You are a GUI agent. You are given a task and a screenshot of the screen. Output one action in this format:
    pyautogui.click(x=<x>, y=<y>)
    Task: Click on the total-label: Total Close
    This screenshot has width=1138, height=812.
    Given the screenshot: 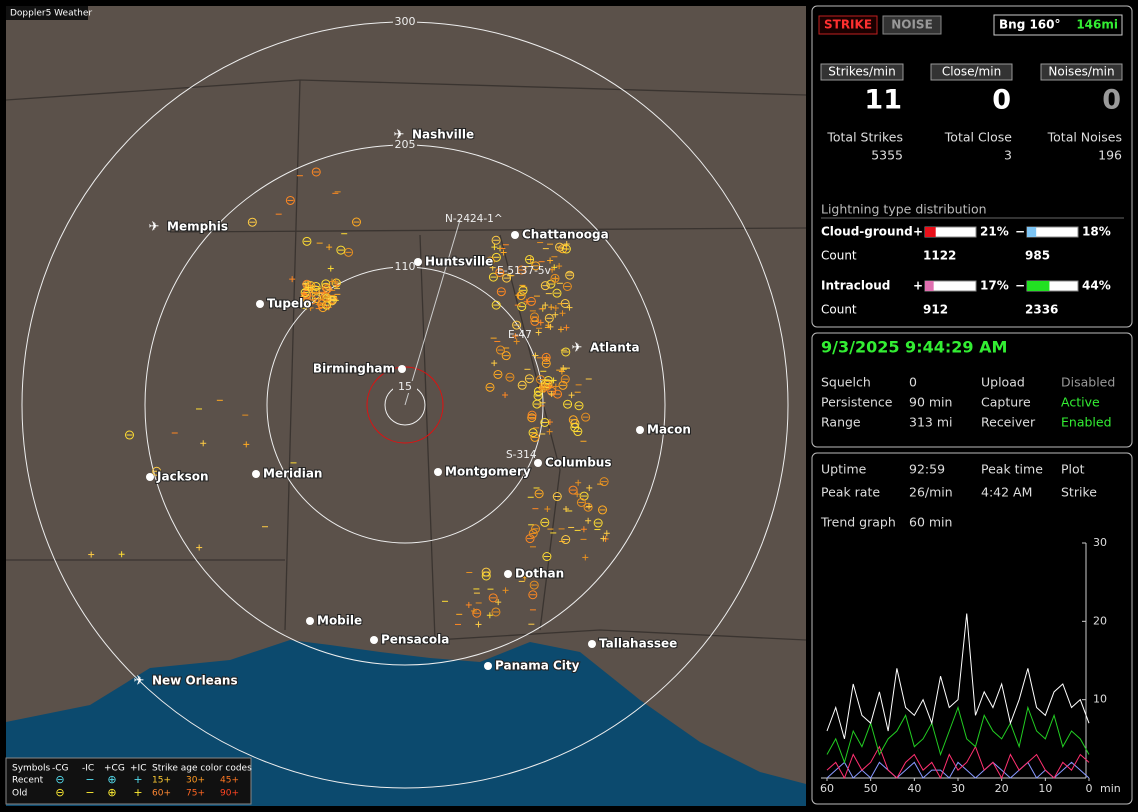 What is the action you would take?
    pyautogui.click(x=978, y=137)
    